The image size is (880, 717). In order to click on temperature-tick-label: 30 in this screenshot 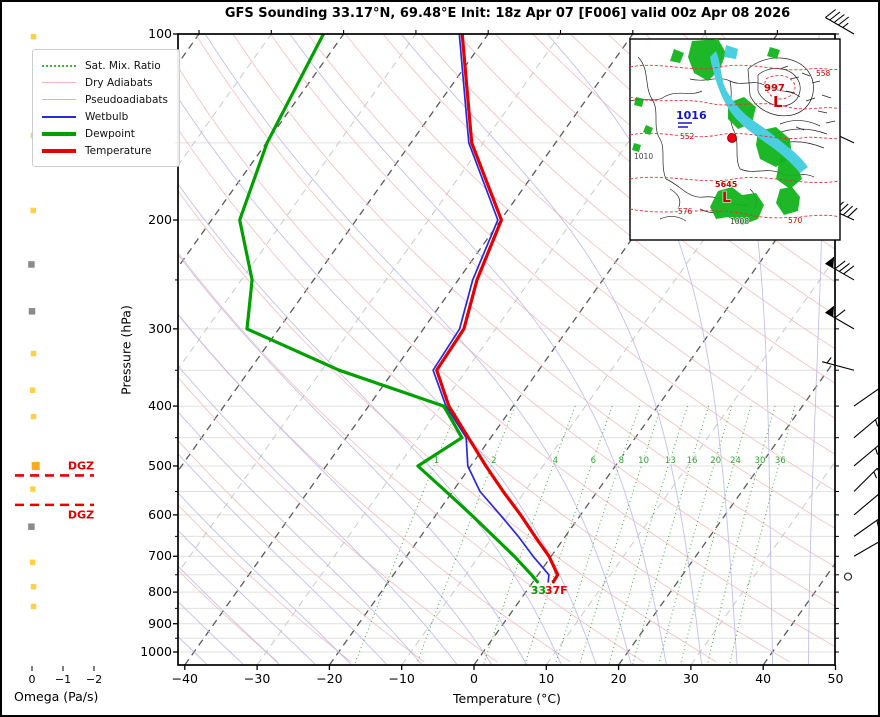, I will do `click(690, 678)`.